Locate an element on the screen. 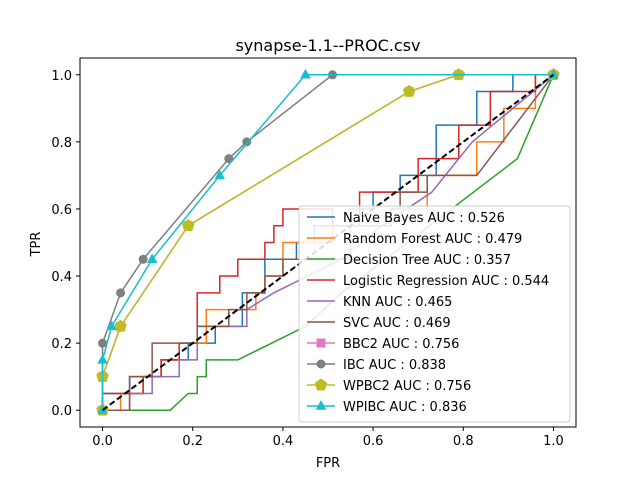 The width and height of the screenshot is (640, 480). legend-label: WPBC2 AUC : 0.756 is located at coordinates (407, 386).